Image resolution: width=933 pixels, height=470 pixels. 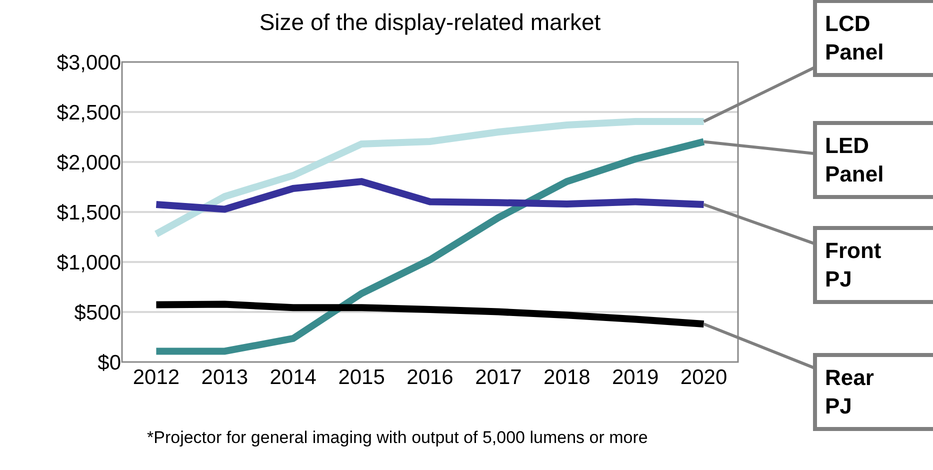 I want to click on x-tick-label: 2017, so click(x=498, y=377).